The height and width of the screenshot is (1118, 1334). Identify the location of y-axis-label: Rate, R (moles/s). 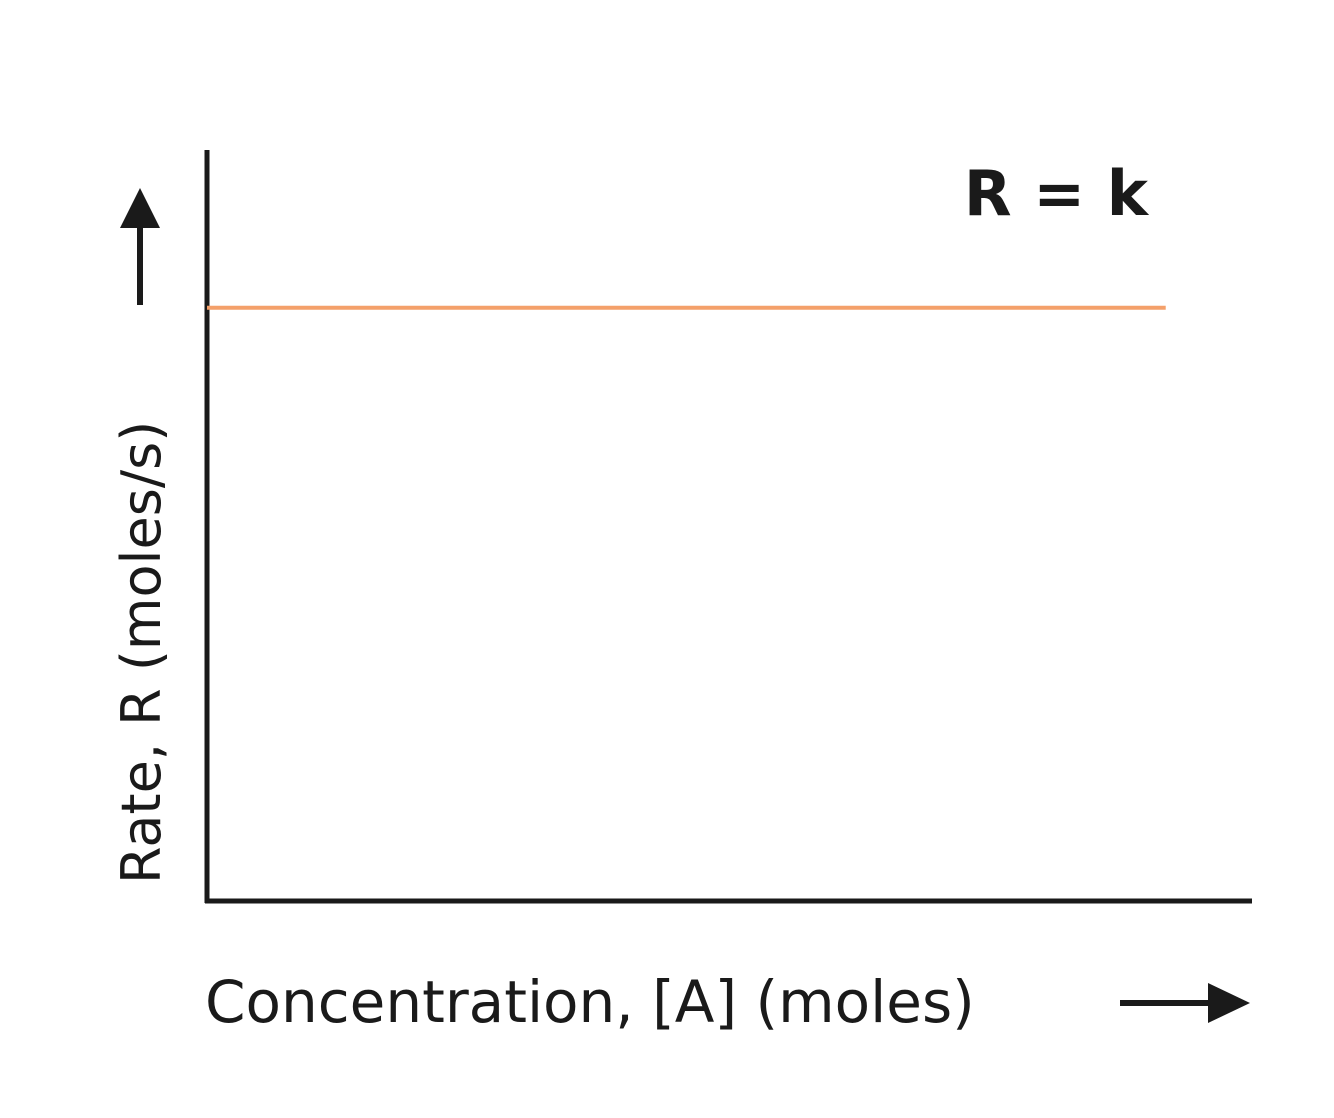
(141, 652).